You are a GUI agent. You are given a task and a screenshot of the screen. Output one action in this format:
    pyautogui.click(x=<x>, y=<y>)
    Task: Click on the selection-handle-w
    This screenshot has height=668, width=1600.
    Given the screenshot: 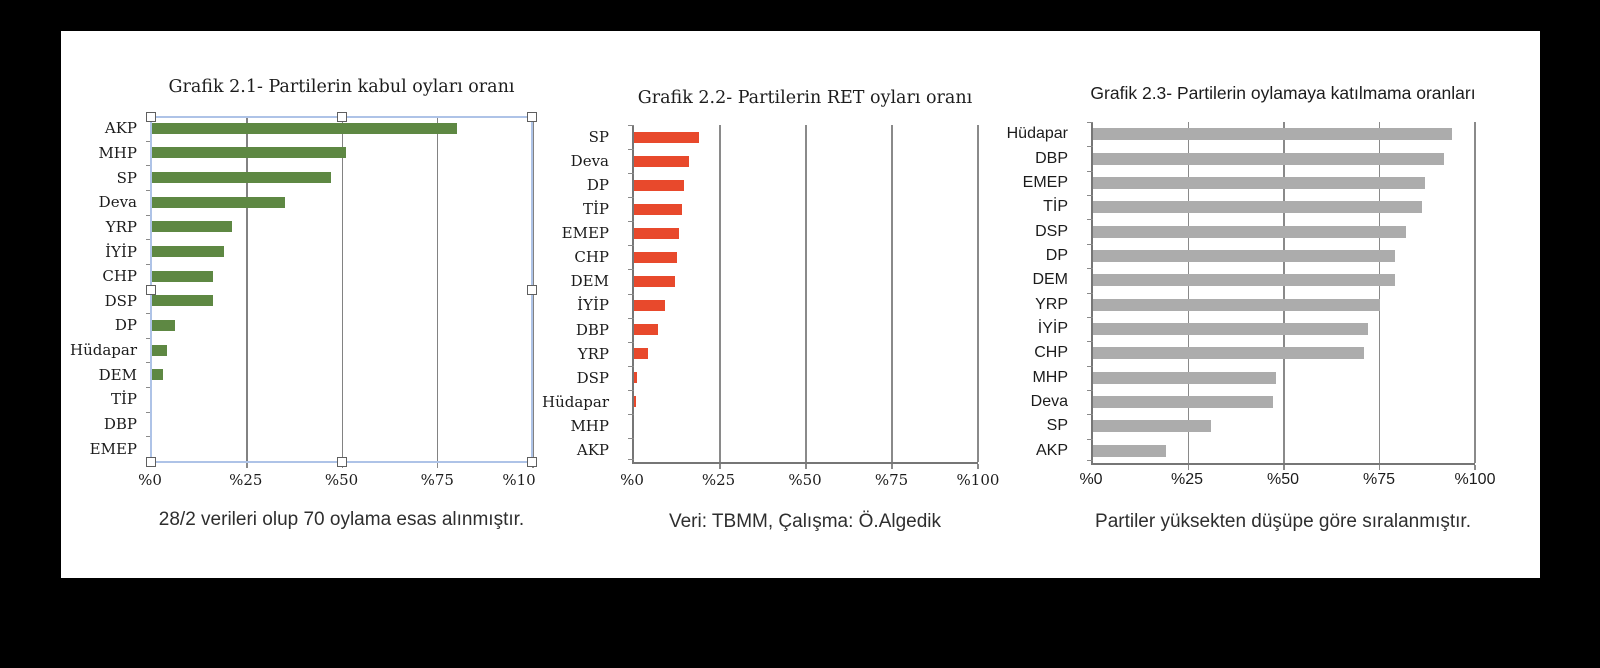 What is the action you would take?
    pyautogui.click(x=151, y=289)
    